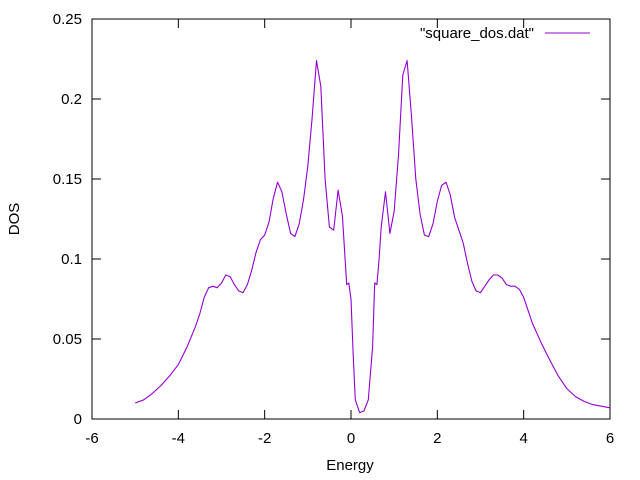 The image size is (640, 480). What do you see at coordinates (67, 339) in the screenshot?
I see `y-tick-label: 0.05` at bounding box center [67, 339].